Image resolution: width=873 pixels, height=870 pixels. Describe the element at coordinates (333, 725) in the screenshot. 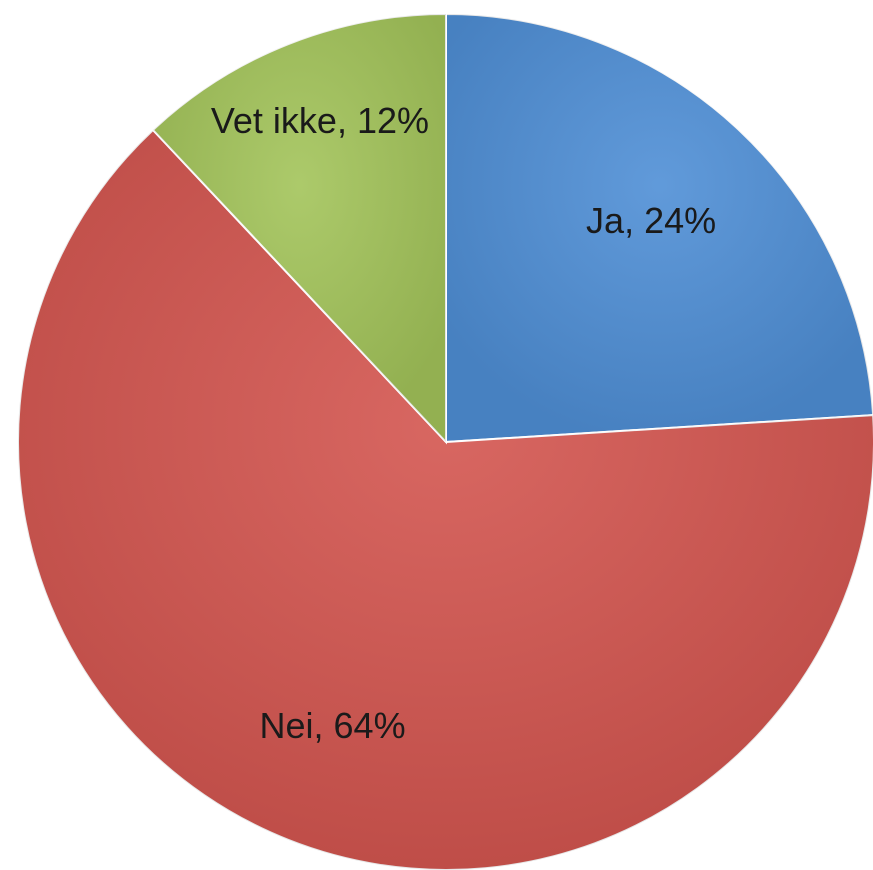

I see `pie-label-nei: Nei, 64%` at that location.